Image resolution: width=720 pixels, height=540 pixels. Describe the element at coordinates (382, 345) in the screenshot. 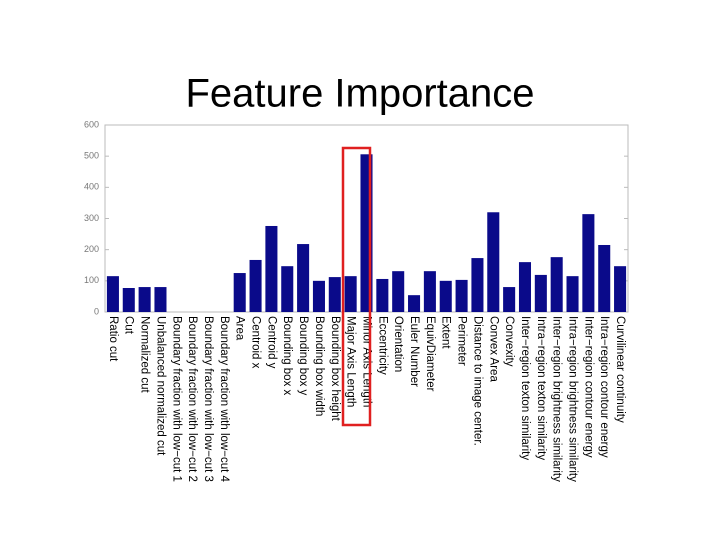

I see `x-tick-label: Eccentricity` at that location.